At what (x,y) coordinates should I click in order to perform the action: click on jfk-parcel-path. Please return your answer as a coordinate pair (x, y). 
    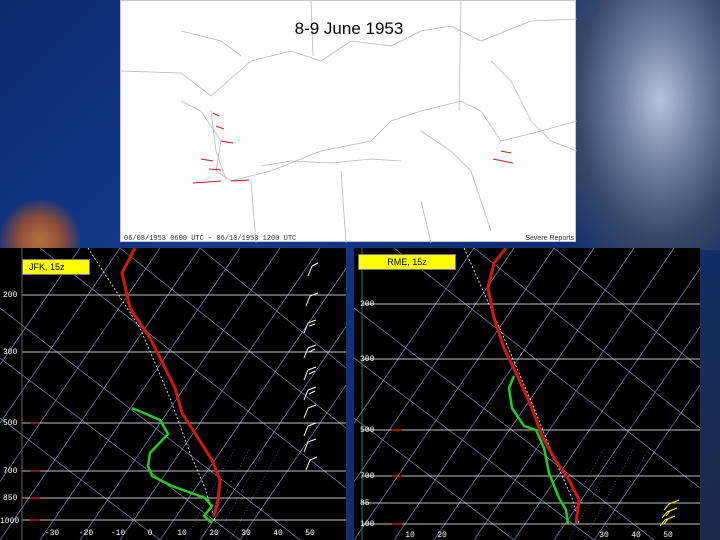
    Looking at the image, I should click on (151, 384).